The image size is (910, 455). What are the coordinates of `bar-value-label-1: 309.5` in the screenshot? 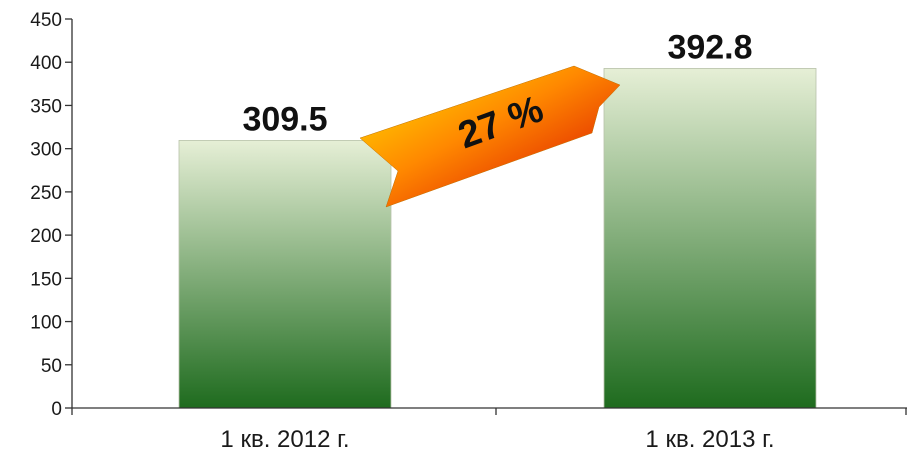 It's located at (284, 119).